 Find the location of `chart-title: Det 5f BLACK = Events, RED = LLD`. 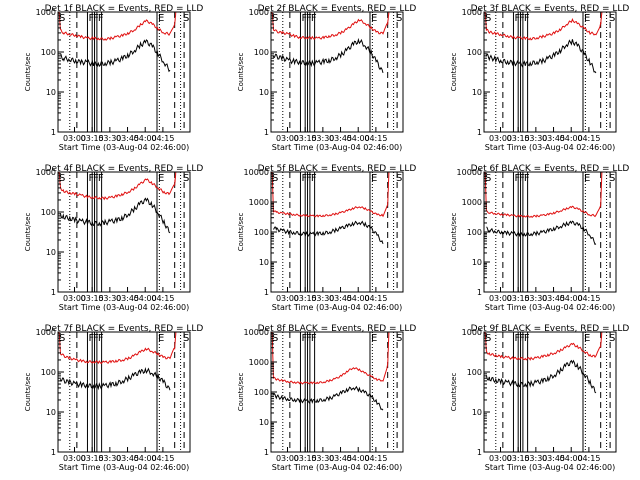

chart-title: Det 5f BLACK = Events, RED = LLD is located at coordinates (337, 169).